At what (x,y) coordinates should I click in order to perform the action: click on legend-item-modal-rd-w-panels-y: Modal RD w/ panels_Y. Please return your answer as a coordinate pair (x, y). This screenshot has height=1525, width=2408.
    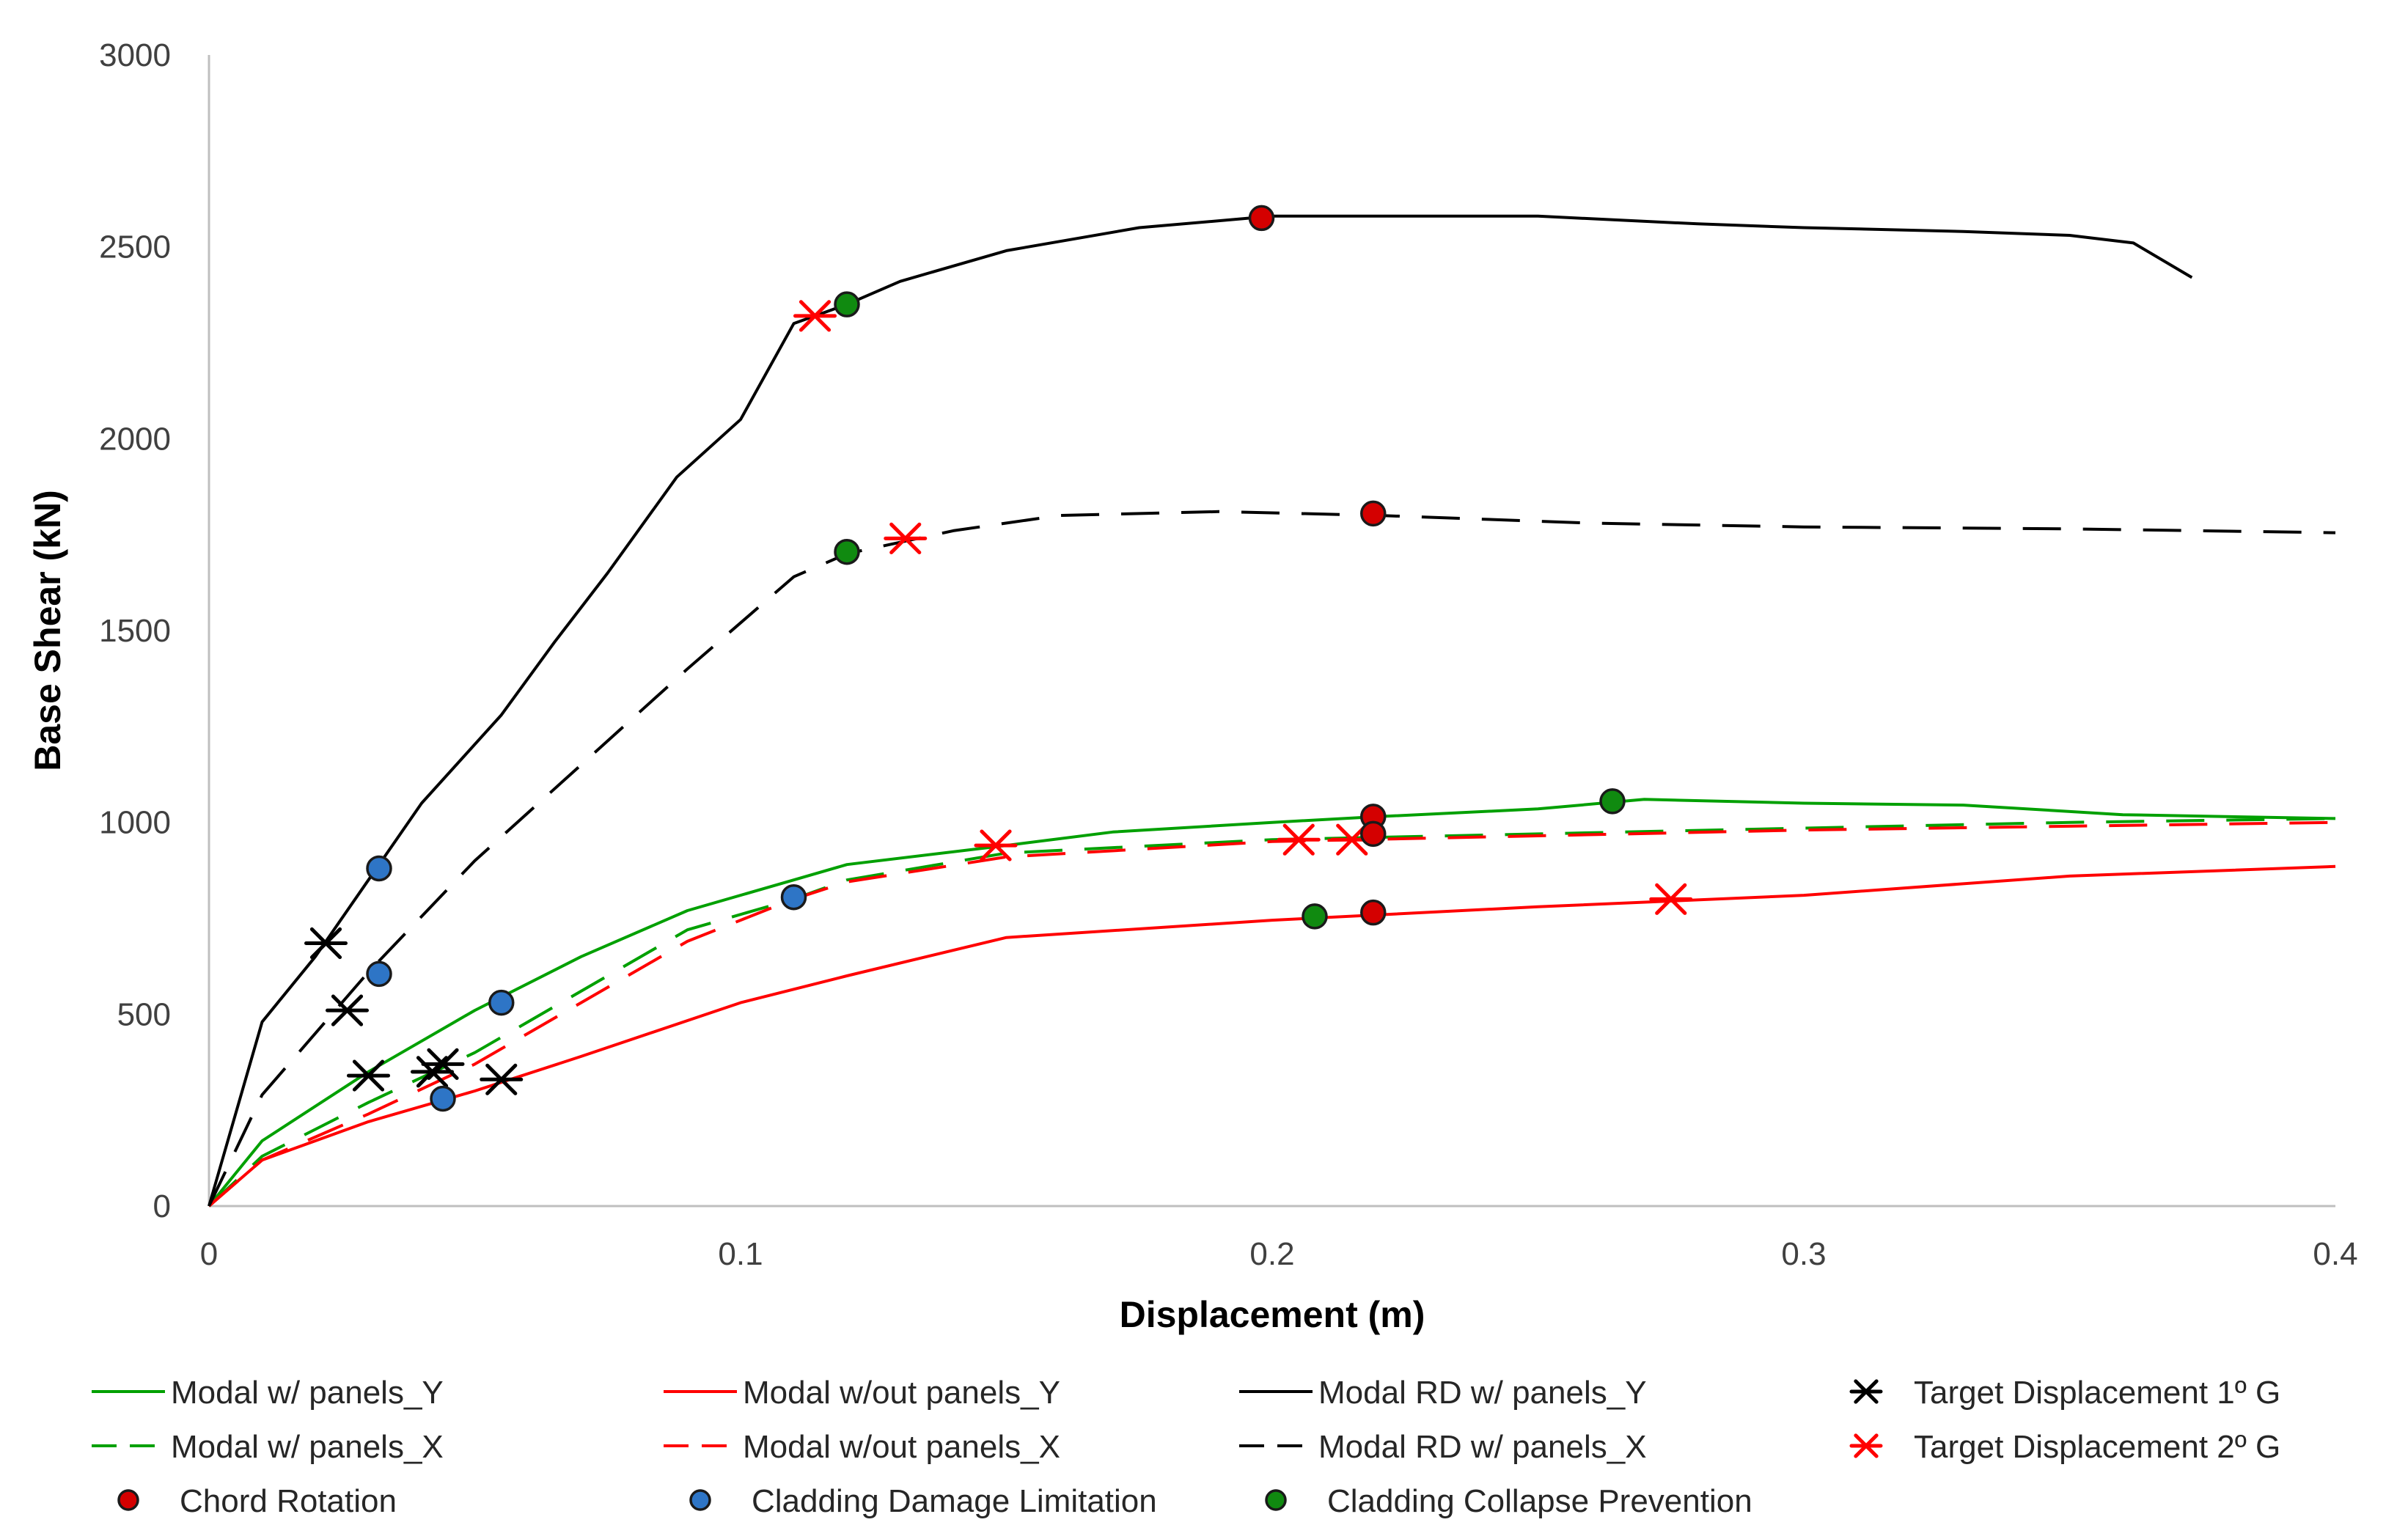
    Looking at the image, I should click on (1443, 1393).